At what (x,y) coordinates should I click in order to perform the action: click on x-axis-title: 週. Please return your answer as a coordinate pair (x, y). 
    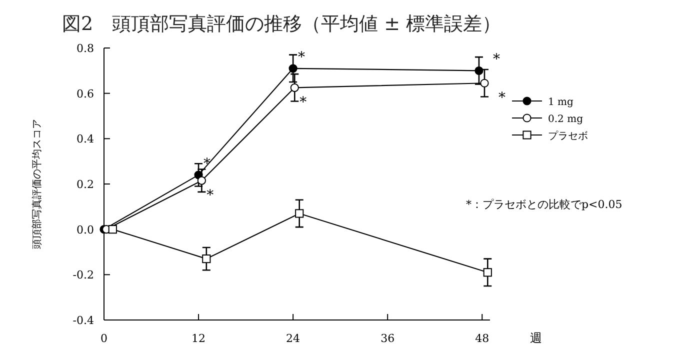
    Looking at the image, I should click on (536, 338).